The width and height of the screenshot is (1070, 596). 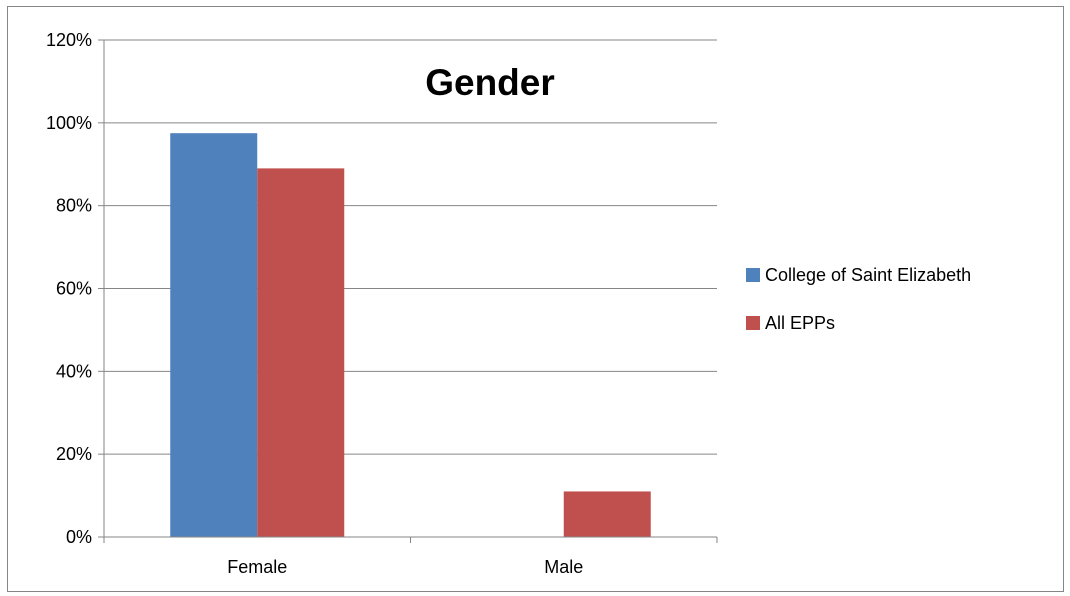 I want to click on bar-college-of-saint-elizabeth-female, so click(x=214, y=335).